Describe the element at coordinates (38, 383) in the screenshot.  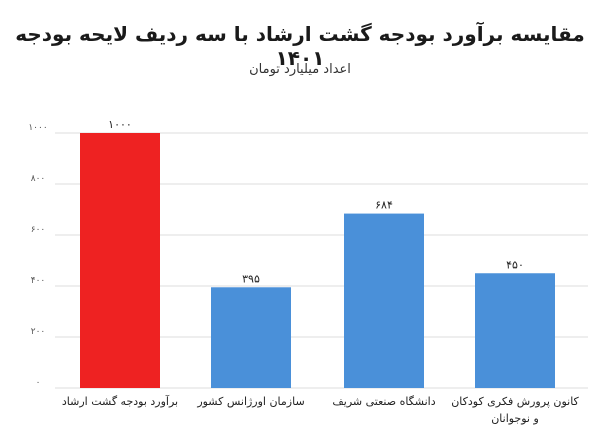
I see `y-tick-label-0: ۰` at that location.